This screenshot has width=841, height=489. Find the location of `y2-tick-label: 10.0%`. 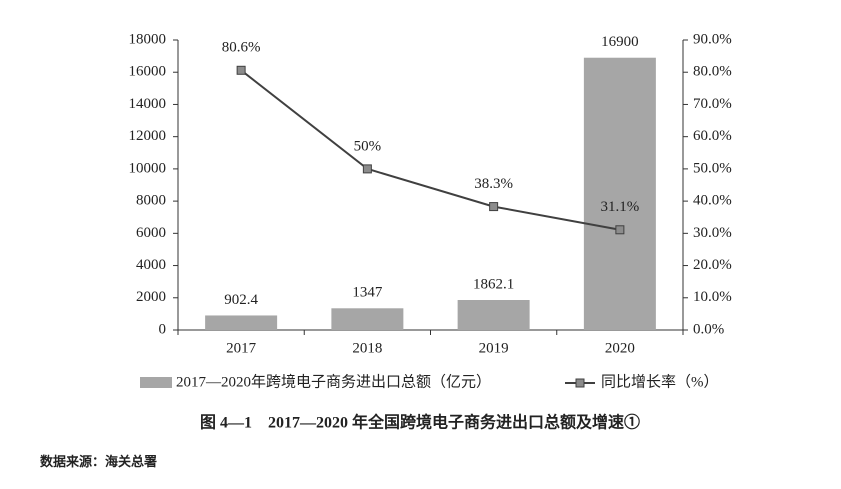

y2-tick-label: 10.0% is located at coordinates (712, 297).